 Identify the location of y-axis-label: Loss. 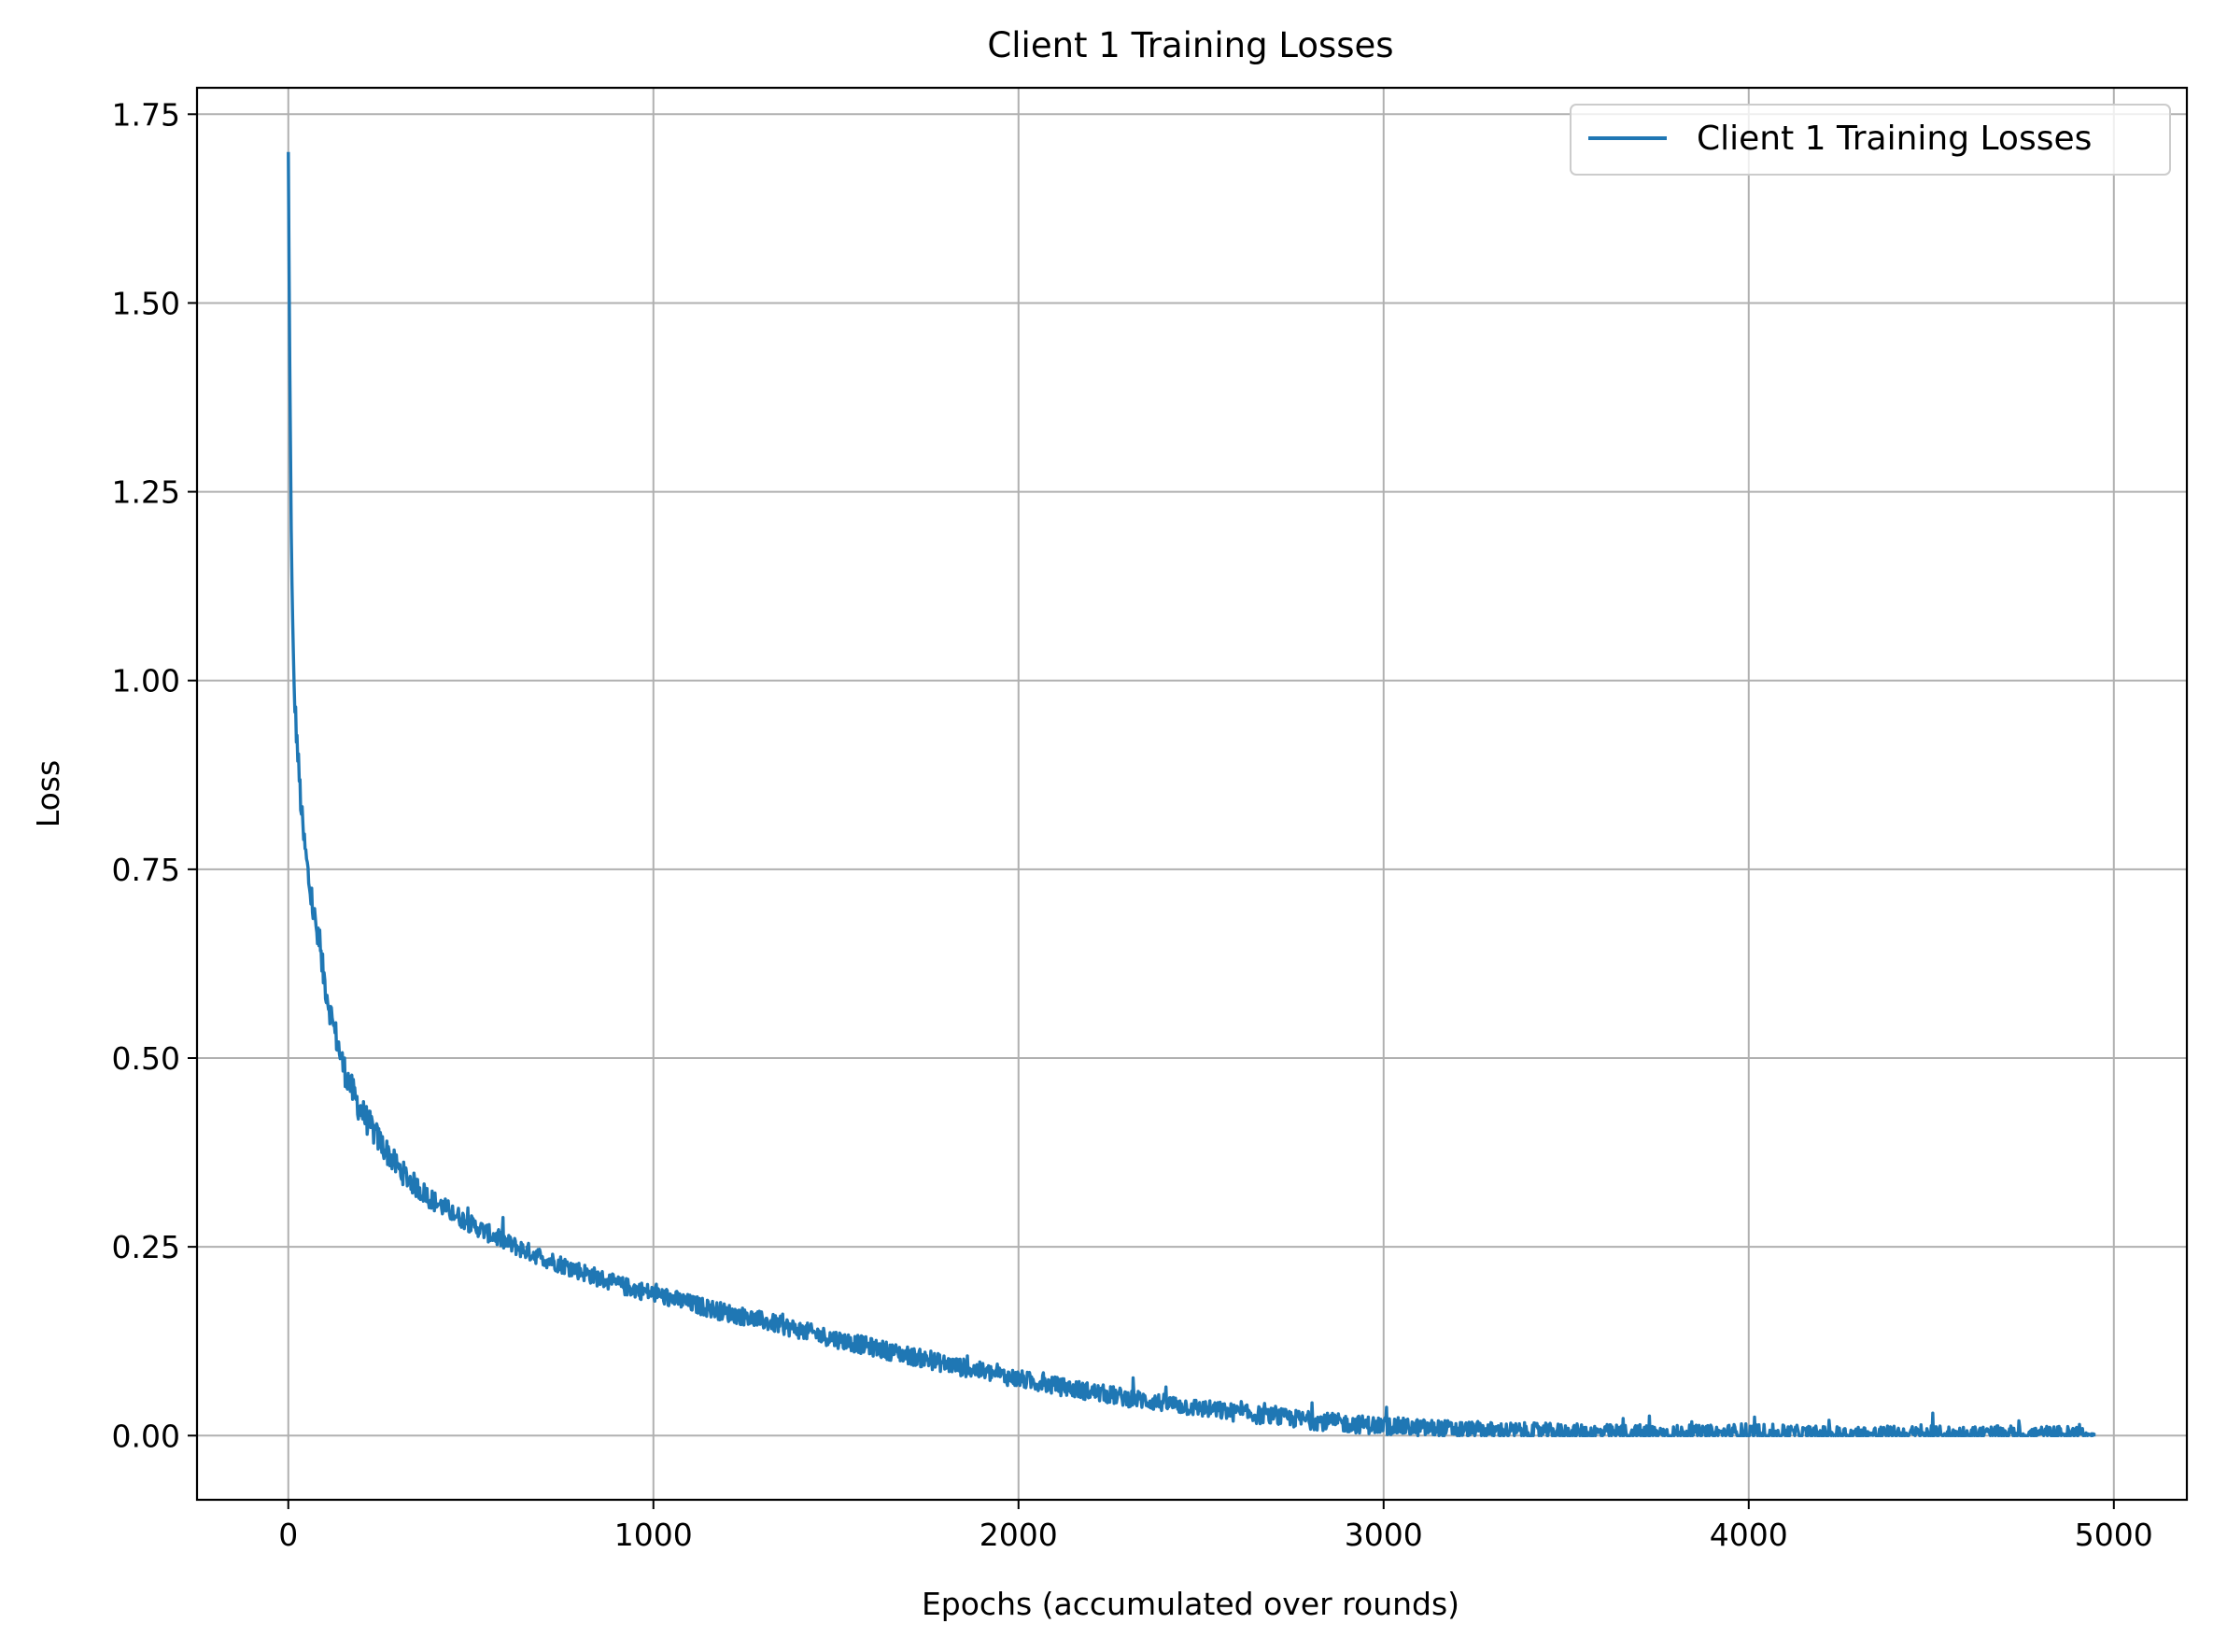
(48, 793).